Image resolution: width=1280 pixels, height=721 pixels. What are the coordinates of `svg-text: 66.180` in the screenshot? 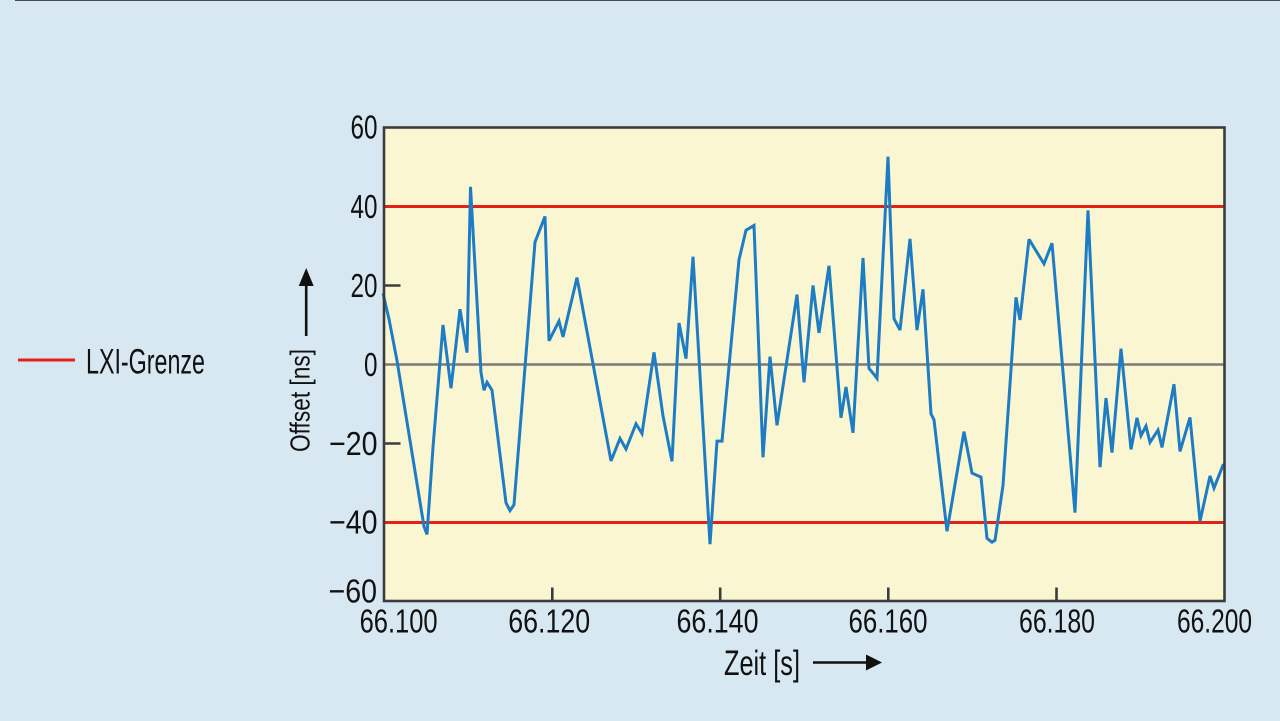 It's located at (1057, 622).